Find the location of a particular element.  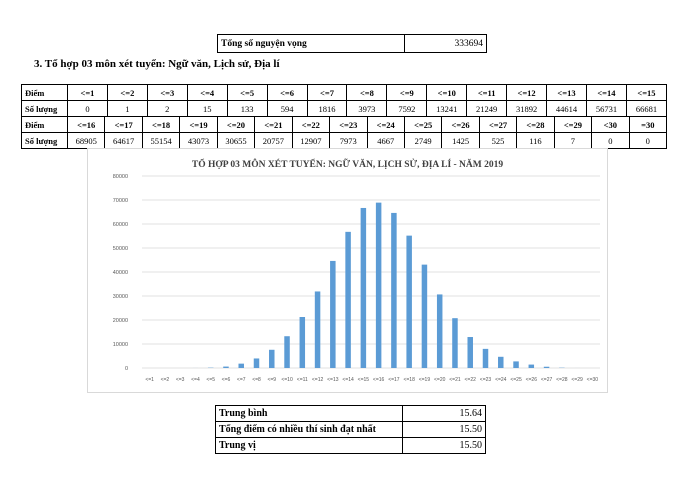

x-tick-label: <=9 is located at coordinates (271, 380).